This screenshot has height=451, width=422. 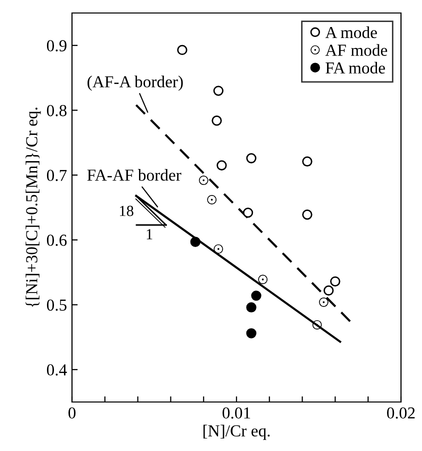 What do you see at coordinates (355, 68) in the screenshot?
I see `legend-label: FA mode` at bounding box center [355, 68].